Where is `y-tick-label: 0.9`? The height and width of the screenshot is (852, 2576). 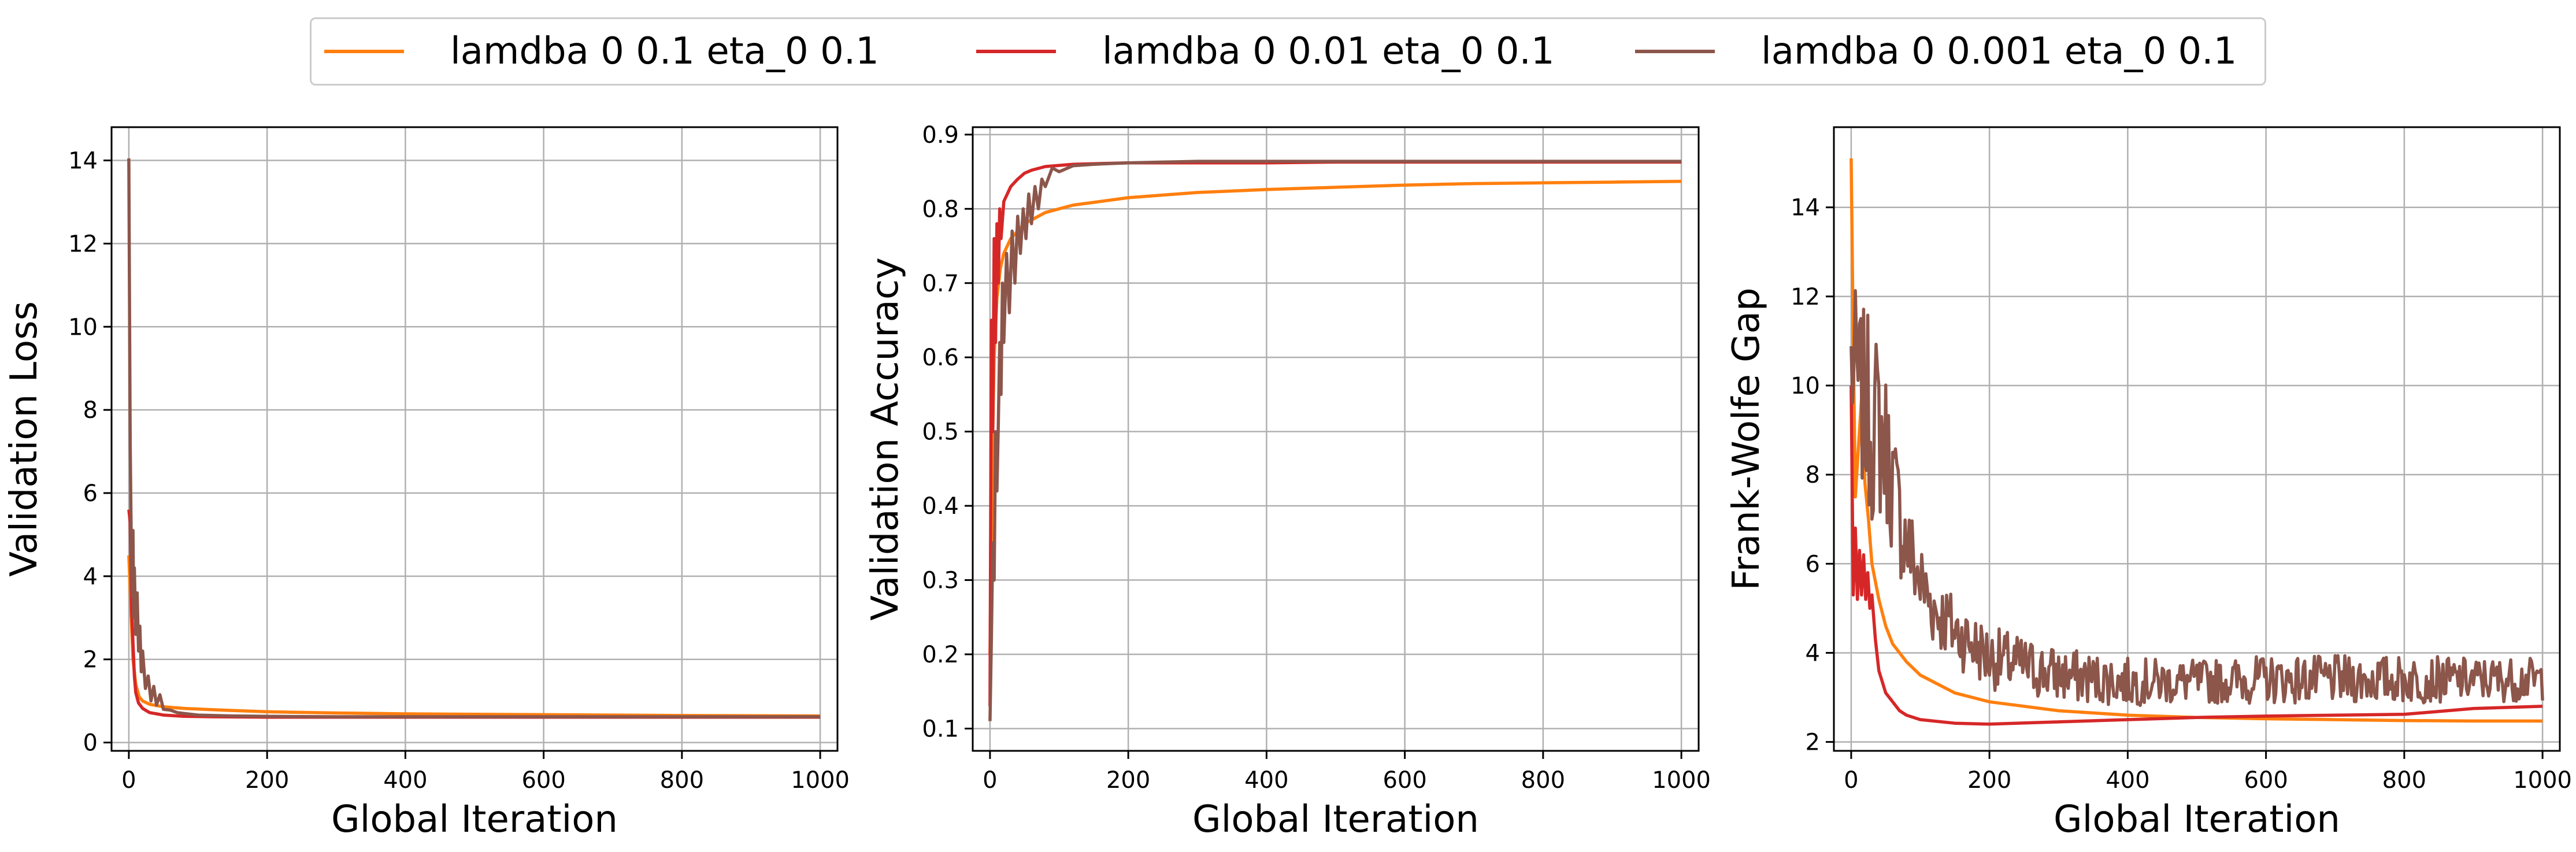
y-tick-label: 0.9 is located at coordinates (940, 135).